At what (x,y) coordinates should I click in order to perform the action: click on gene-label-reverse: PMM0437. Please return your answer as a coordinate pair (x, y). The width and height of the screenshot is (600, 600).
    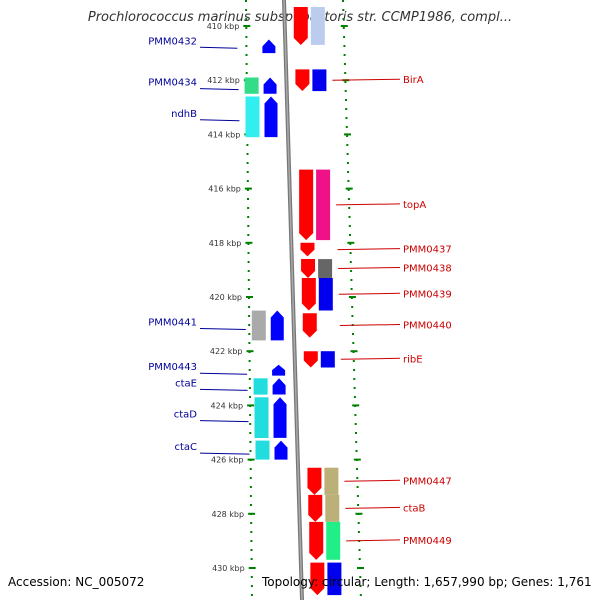
    Looking at the image, I should click on (427, 250).